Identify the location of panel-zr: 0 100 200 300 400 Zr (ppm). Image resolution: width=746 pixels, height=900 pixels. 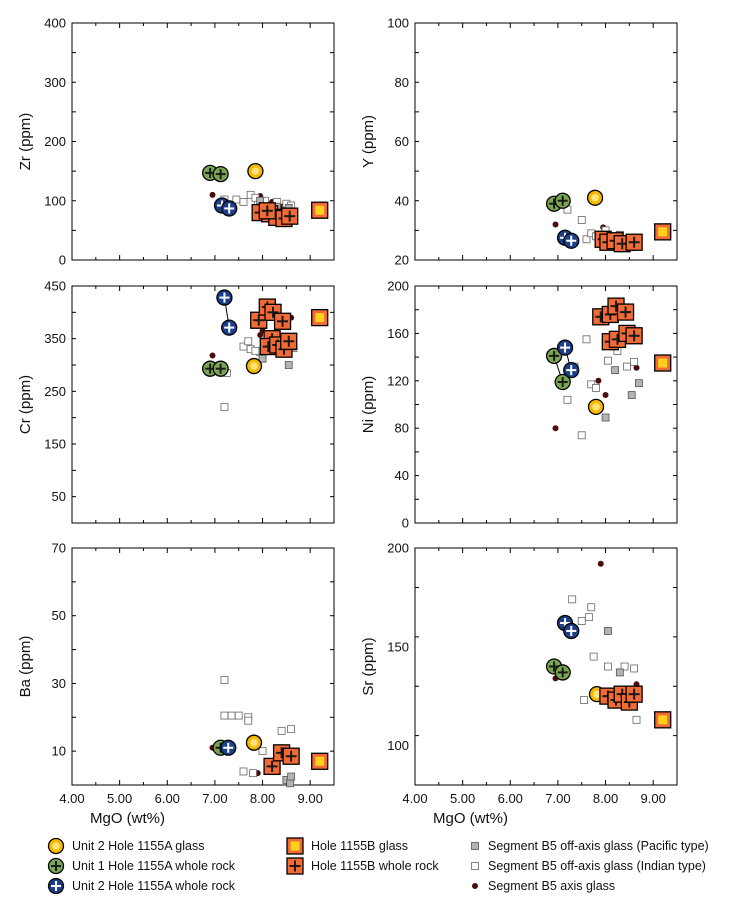
(176, 142).